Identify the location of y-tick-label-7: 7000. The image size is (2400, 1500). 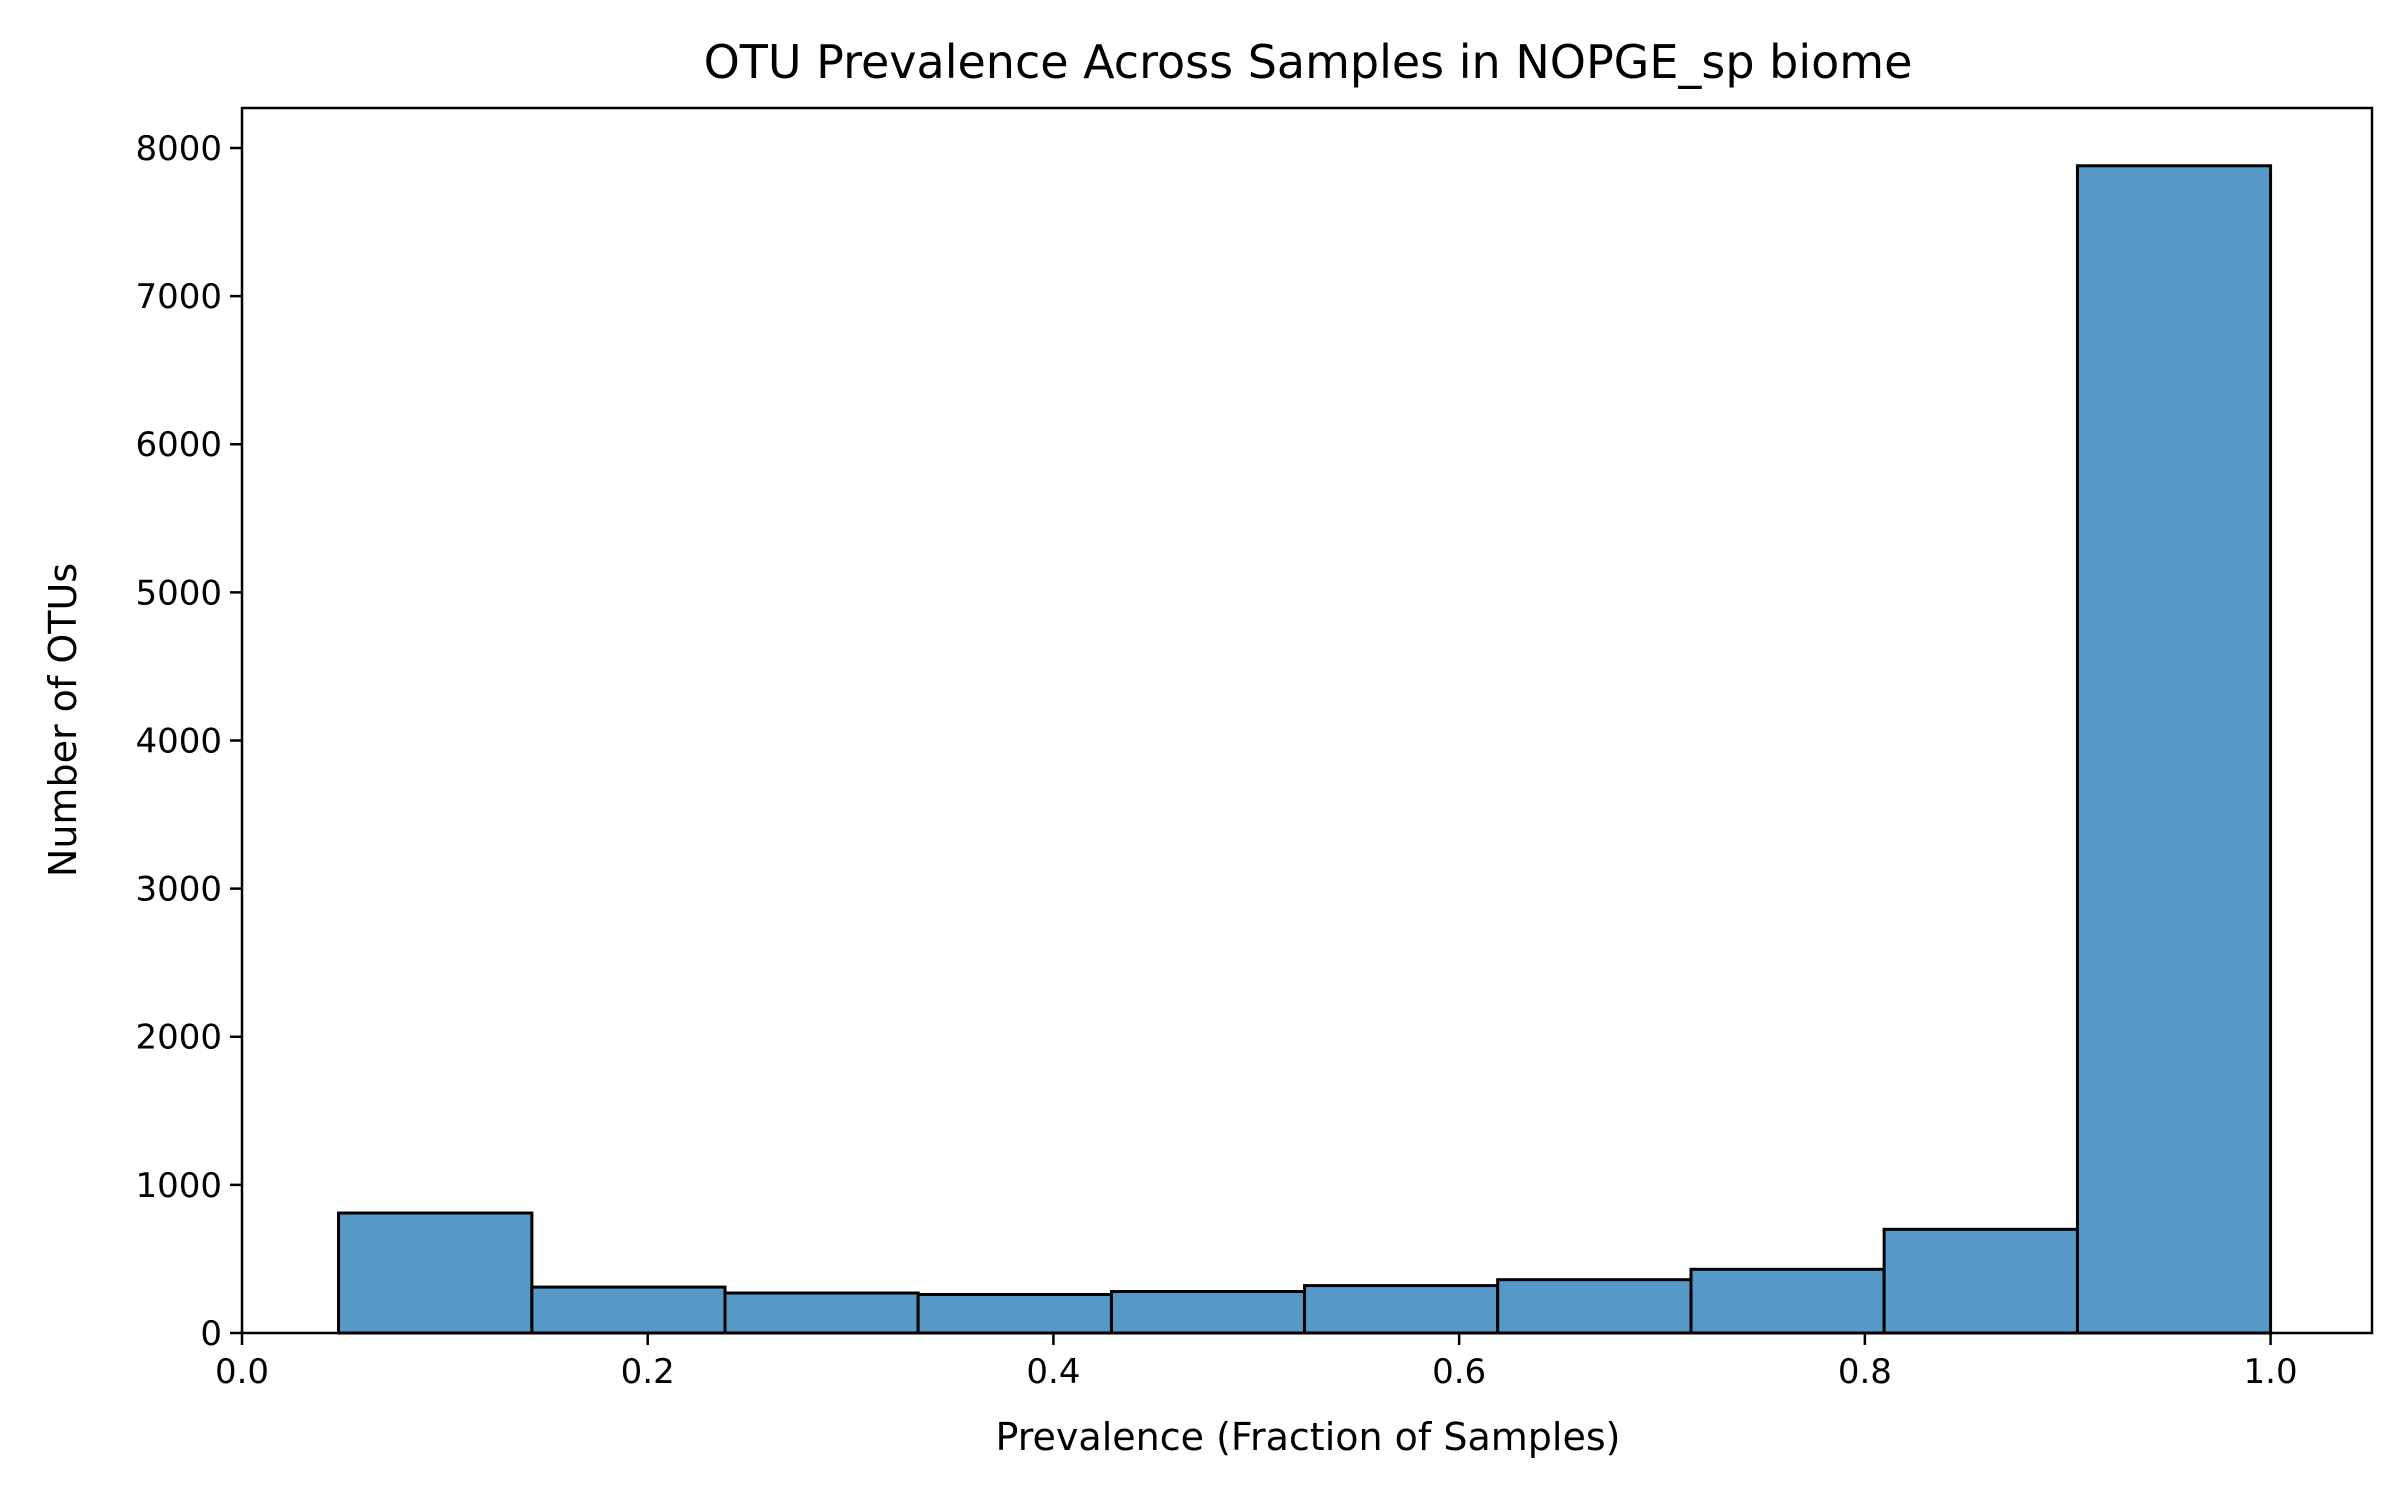
(178, 297).